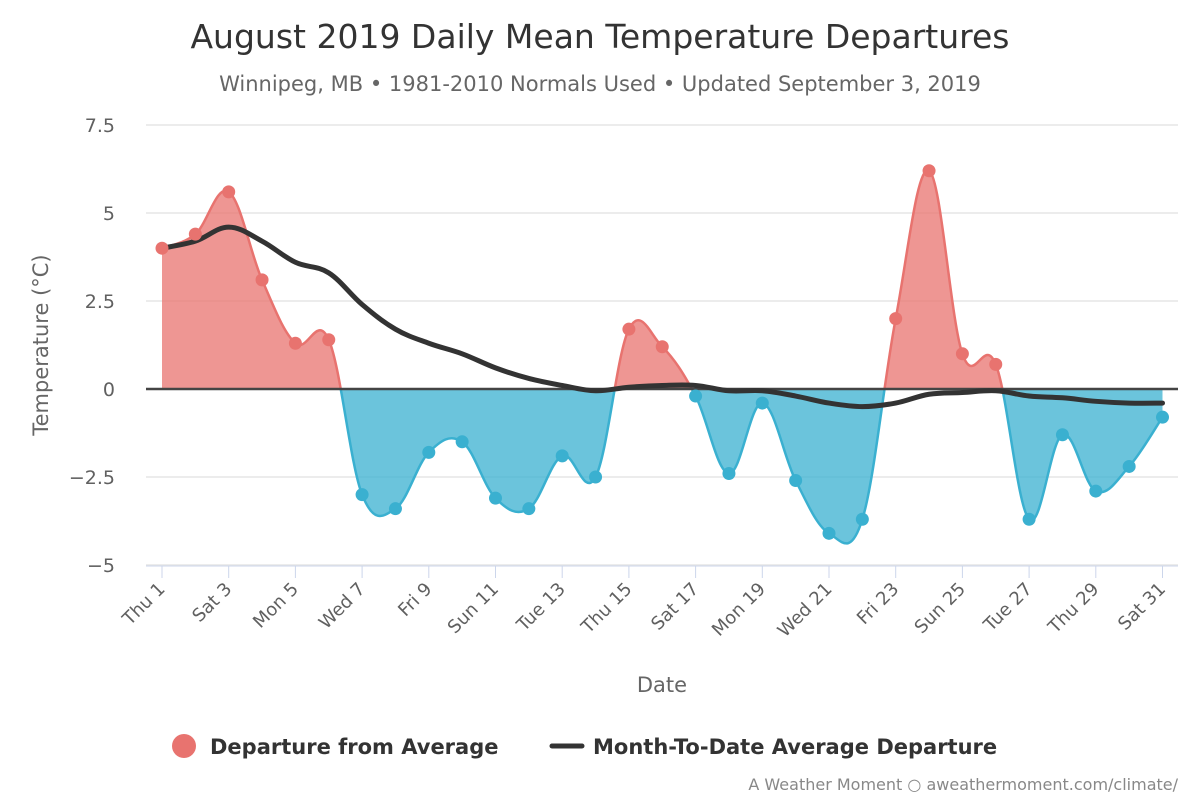 The height and width of the screenshot is (800, 1200). Describe the element at coordinates (184, 746) in the screenshot. I see `legend-departure-marker` at that location.